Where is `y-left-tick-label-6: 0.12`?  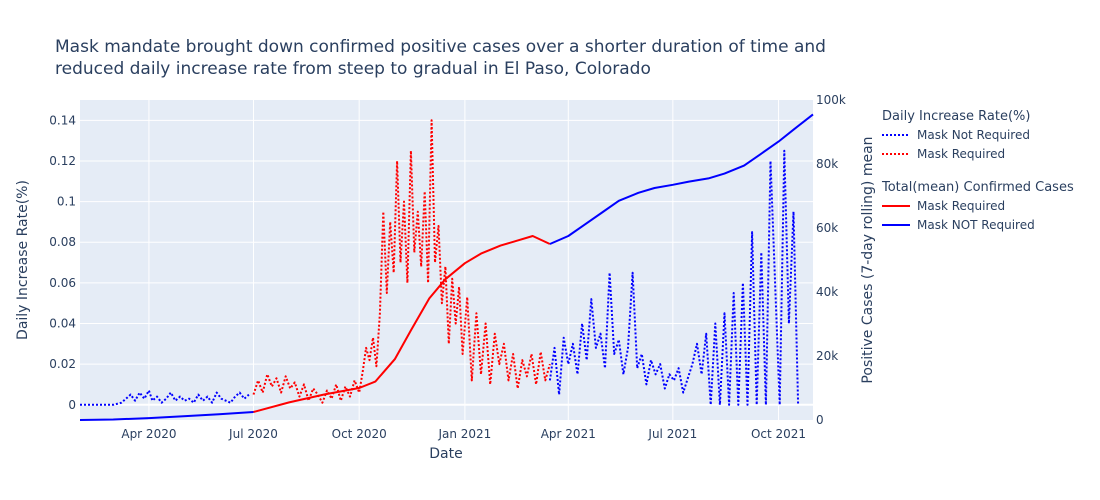 y-left-tick-label-6: 0.12 is located at coordinates (62, 161).